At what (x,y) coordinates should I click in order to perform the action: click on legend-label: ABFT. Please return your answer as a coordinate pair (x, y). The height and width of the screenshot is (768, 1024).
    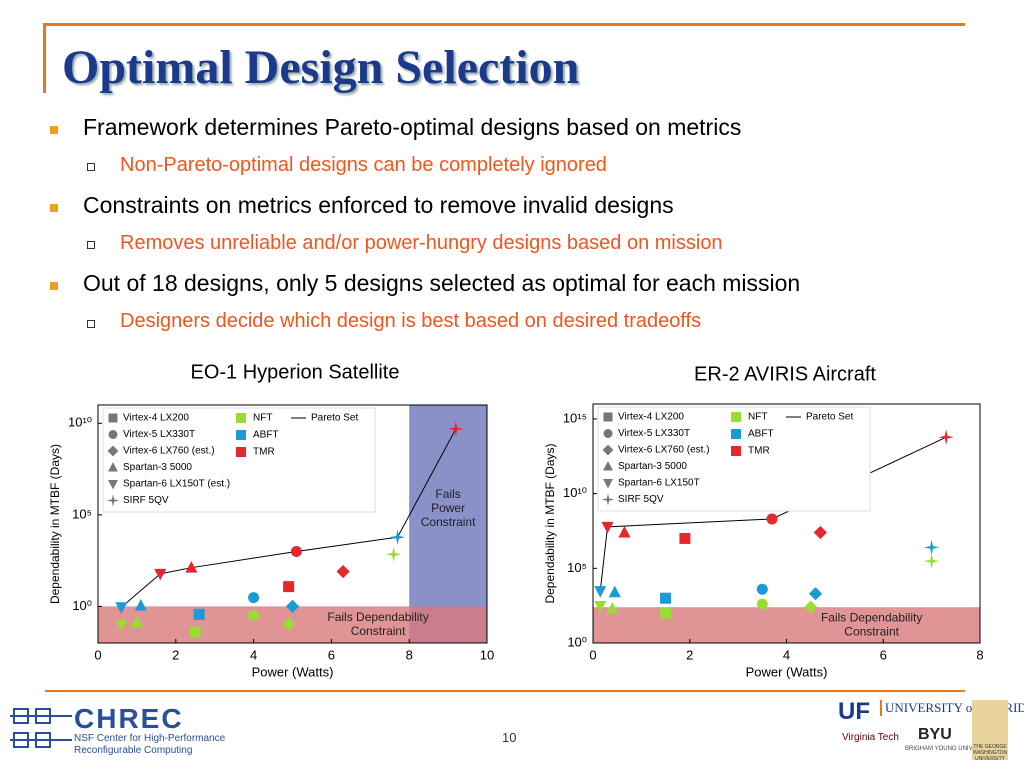
    Looking at the image, I should click on (266, 435).